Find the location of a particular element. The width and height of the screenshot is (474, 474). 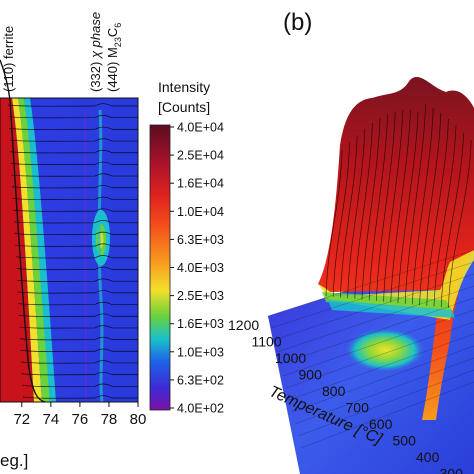

svg-text: (332) χ phase is located at coordinates (95, 52).